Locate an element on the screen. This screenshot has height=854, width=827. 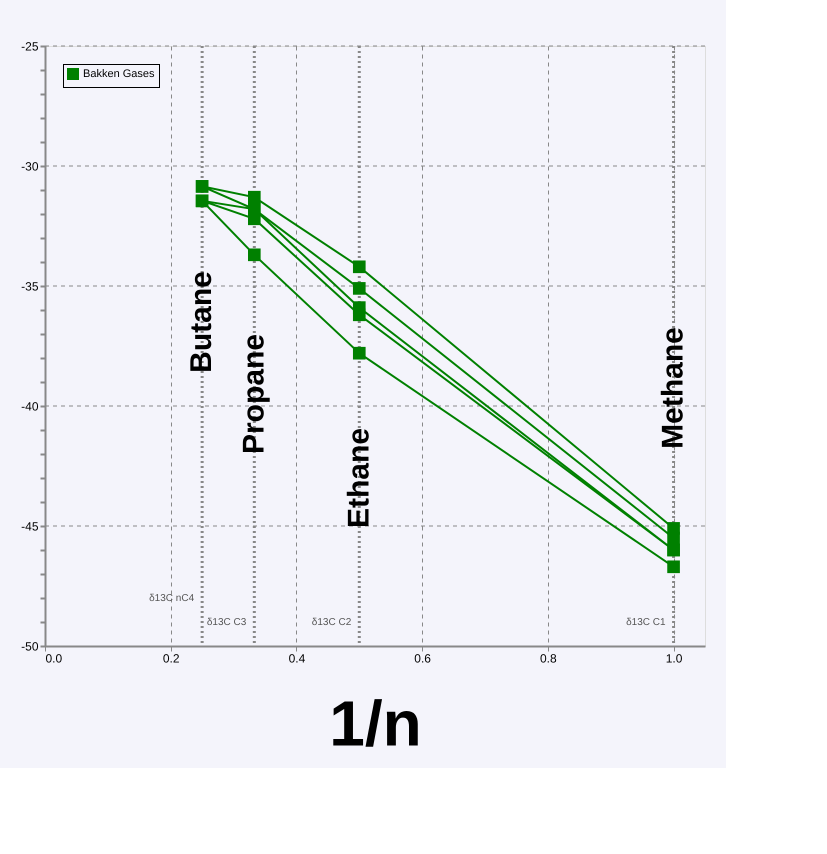
y-tick-label: -30 is located at coordinates (30, 167).